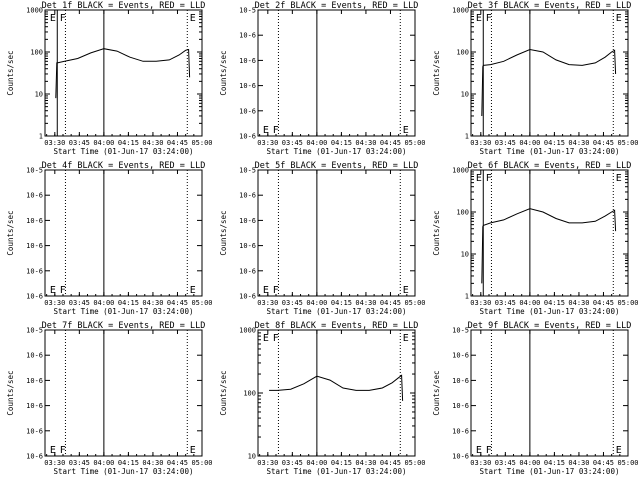  Describe the element at coordinates (124, 166) in the screenshot. I see `panel-title: Det 4f BLACK = Events, RED = LLD` at that location.